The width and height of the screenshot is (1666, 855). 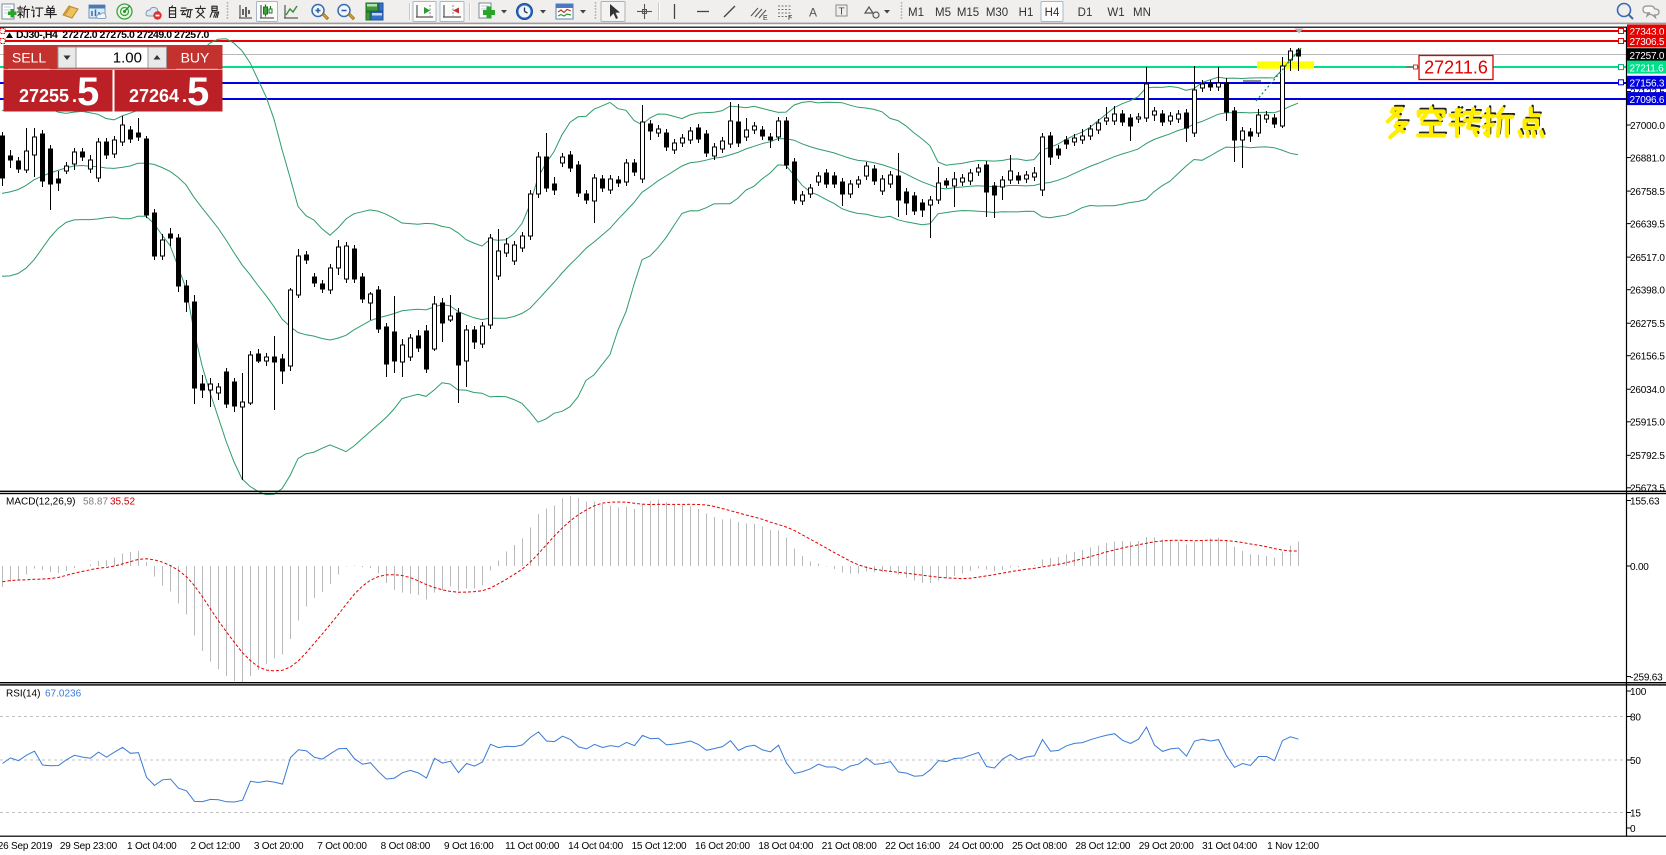 I want to click on svg-text: 22 Oct 16:00, so click(x=912, y=846).